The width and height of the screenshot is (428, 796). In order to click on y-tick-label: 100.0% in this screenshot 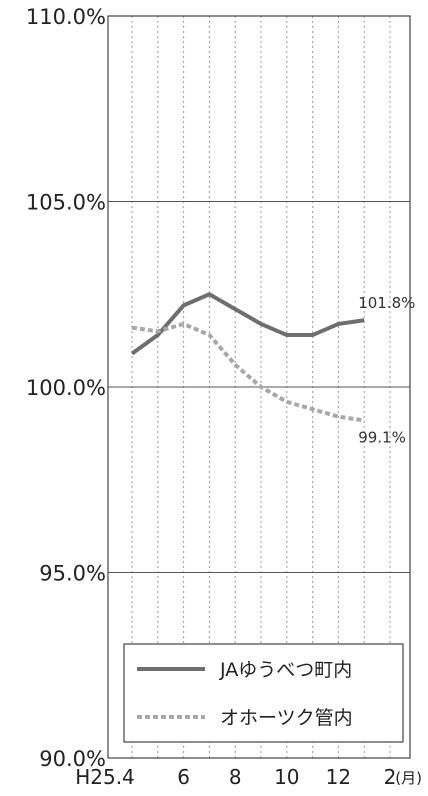, I will do `click(66, 388)`.